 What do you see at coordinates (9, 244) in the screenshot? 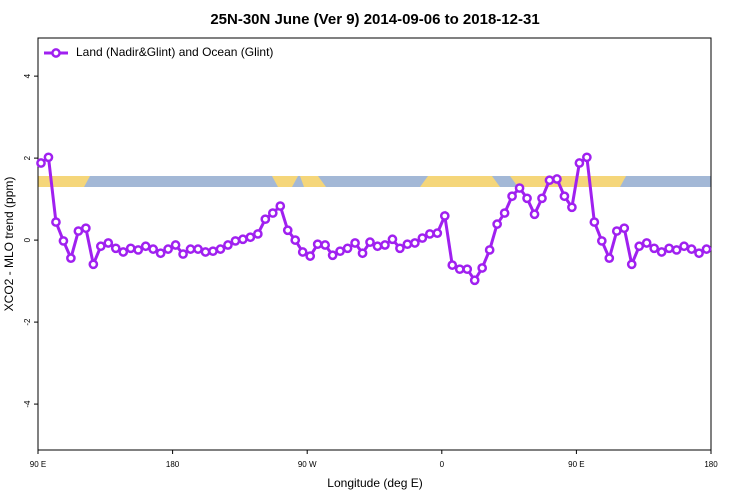
I see `y-axis-label: XCO2 - MLO trend (ppm)` at bounding box center [9, 244].